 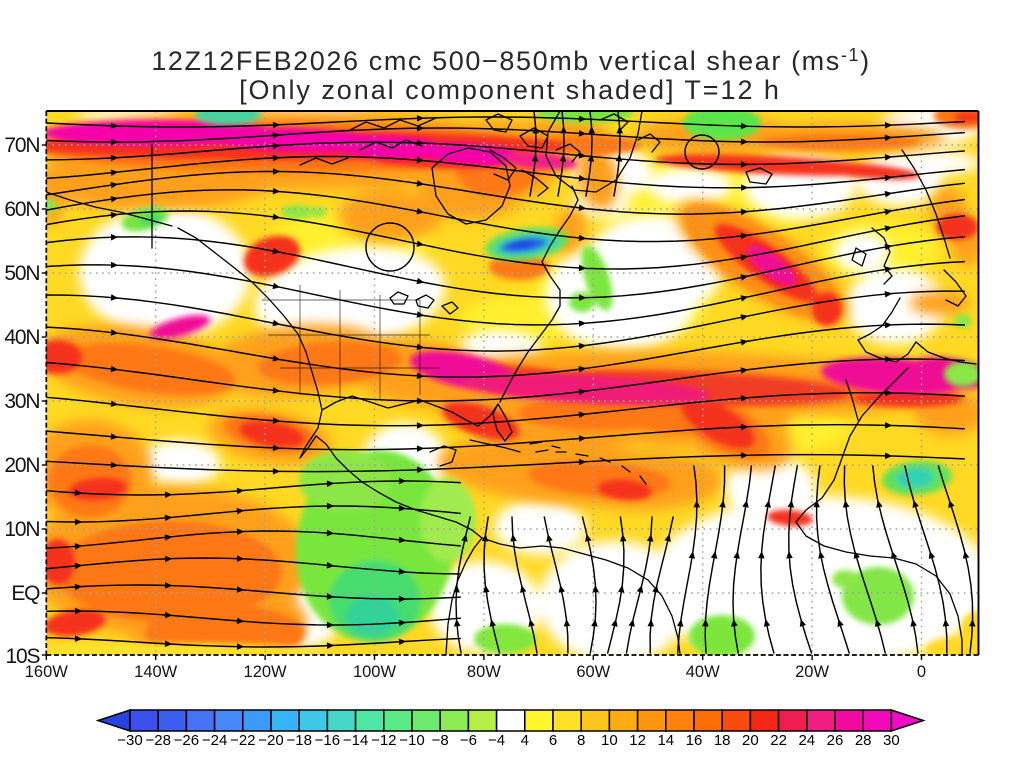 I want to click on svg-text: −26, so click(x=186, y=740).